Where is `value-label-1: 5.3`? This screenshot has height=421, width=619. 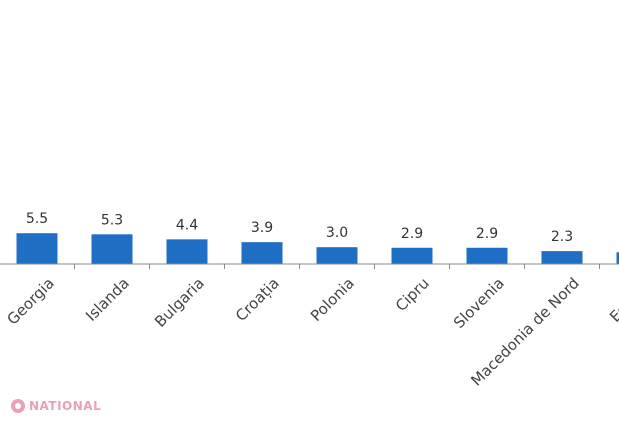
value-label-1: 5.3 is located at coordinates (112, 220).